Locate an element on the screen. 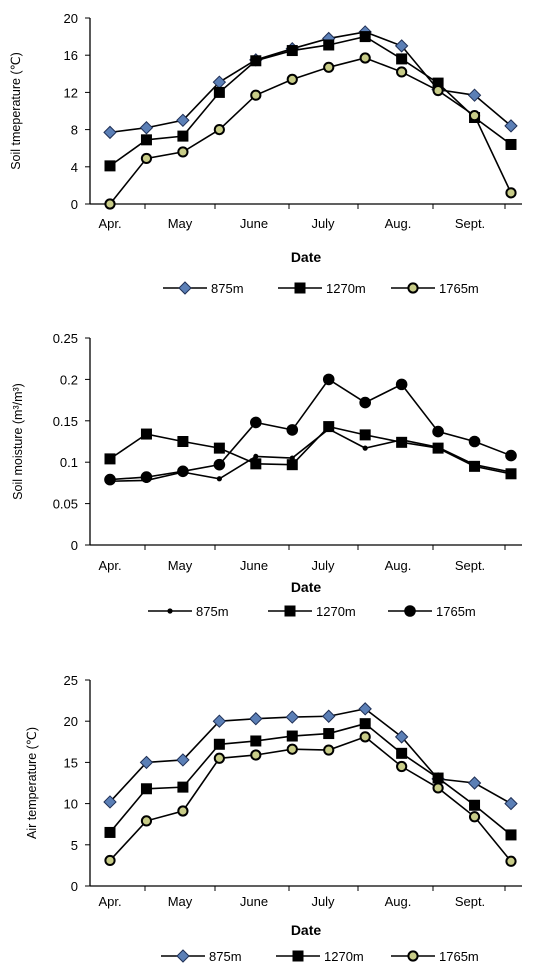 The height and width of the screenshot is (969, 542). y-tick-label: 12 is located at coordinates (71, 92).